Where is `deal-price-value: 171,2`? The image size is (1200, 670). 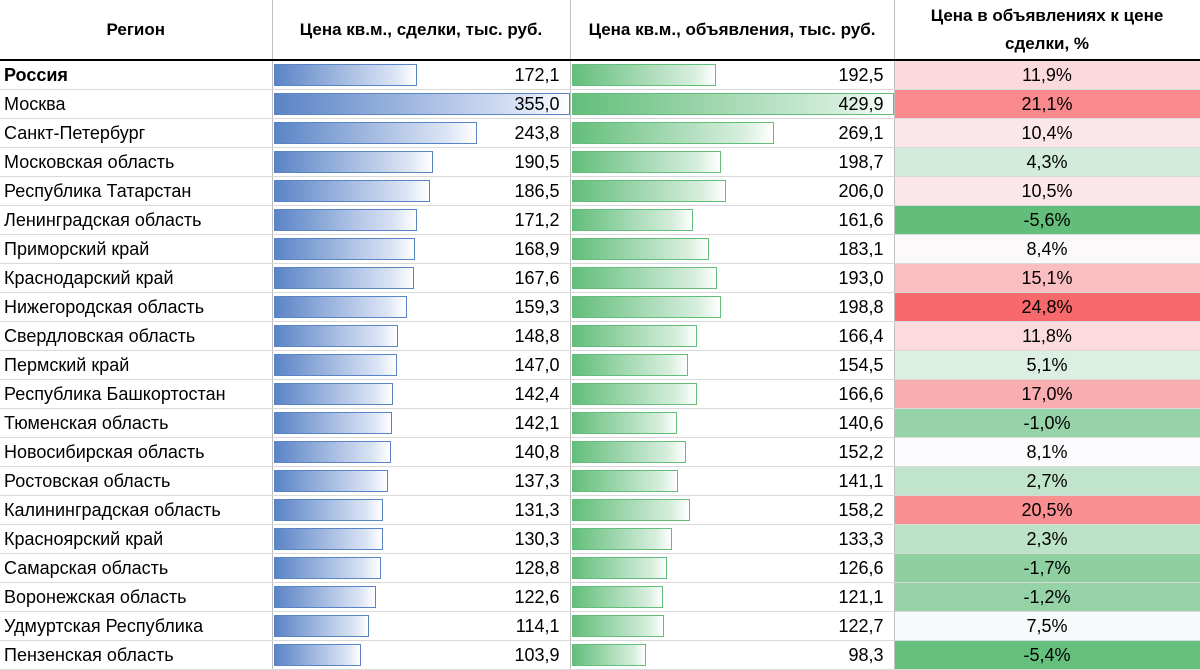
deal-price-value: 171,2 is located at coordinates (537, 220).